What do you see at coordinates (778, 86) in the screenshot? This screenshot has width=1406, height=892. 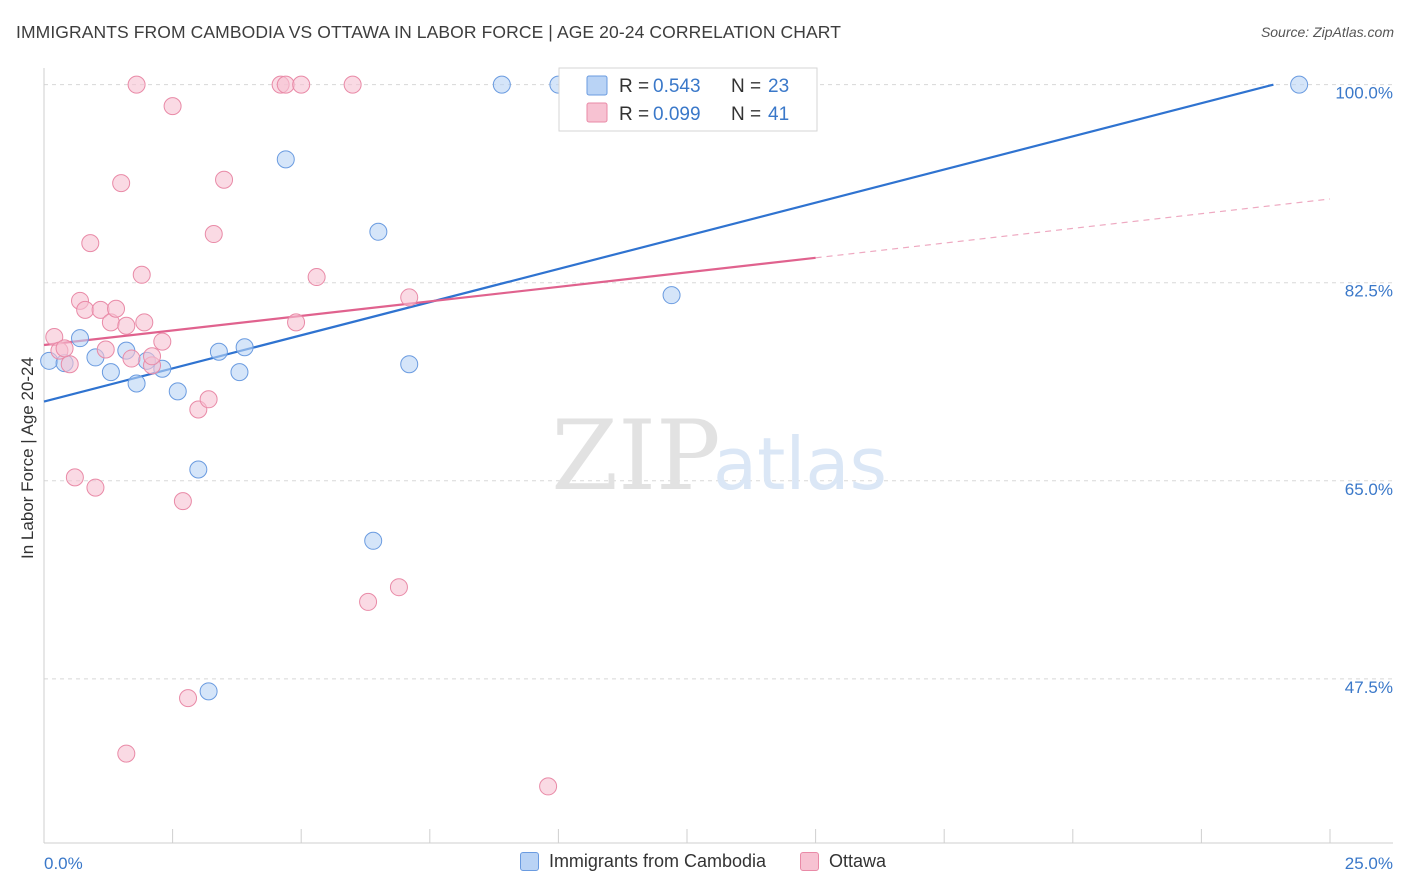 I see `legend-n-value-blue: 23` at bounding box center [778, 86].